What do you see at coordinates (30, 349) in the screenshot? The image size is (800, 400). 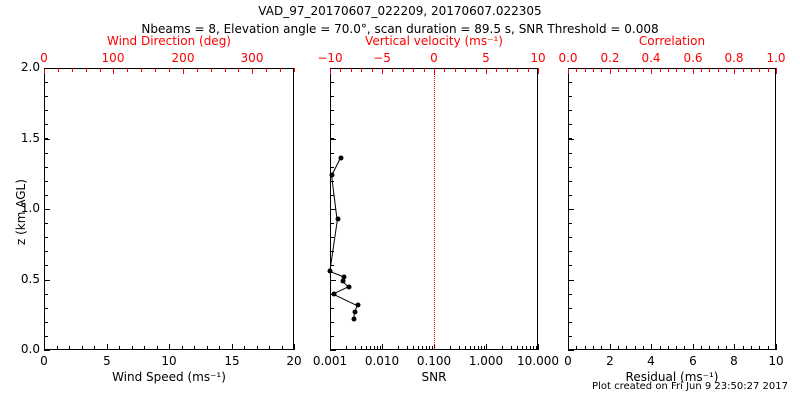 I see `yticklabel-0: 0.0` at bounding box center [30, 349].